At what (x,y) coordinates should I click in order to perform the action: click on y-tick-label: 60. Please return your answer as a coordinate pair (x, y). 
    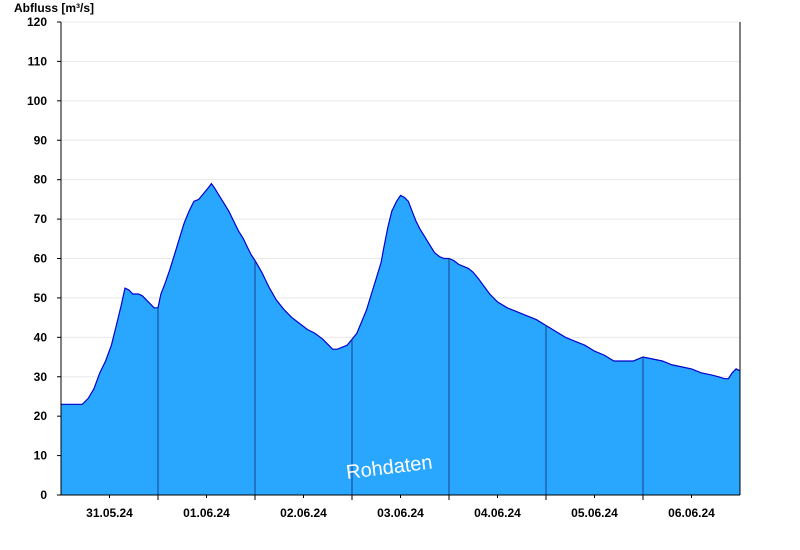
    Looking at the image, I should click on (41, 259).